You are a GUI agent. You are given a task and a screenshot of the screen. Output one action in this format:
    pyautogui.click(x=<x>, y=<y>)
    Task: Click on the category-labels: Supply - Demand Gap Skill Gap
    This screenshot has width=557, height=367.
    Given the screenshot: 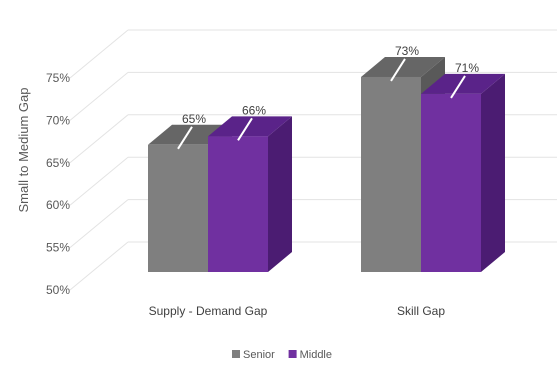 What is the action you would take?
    pyautogui.click(x=297, y=311)
    